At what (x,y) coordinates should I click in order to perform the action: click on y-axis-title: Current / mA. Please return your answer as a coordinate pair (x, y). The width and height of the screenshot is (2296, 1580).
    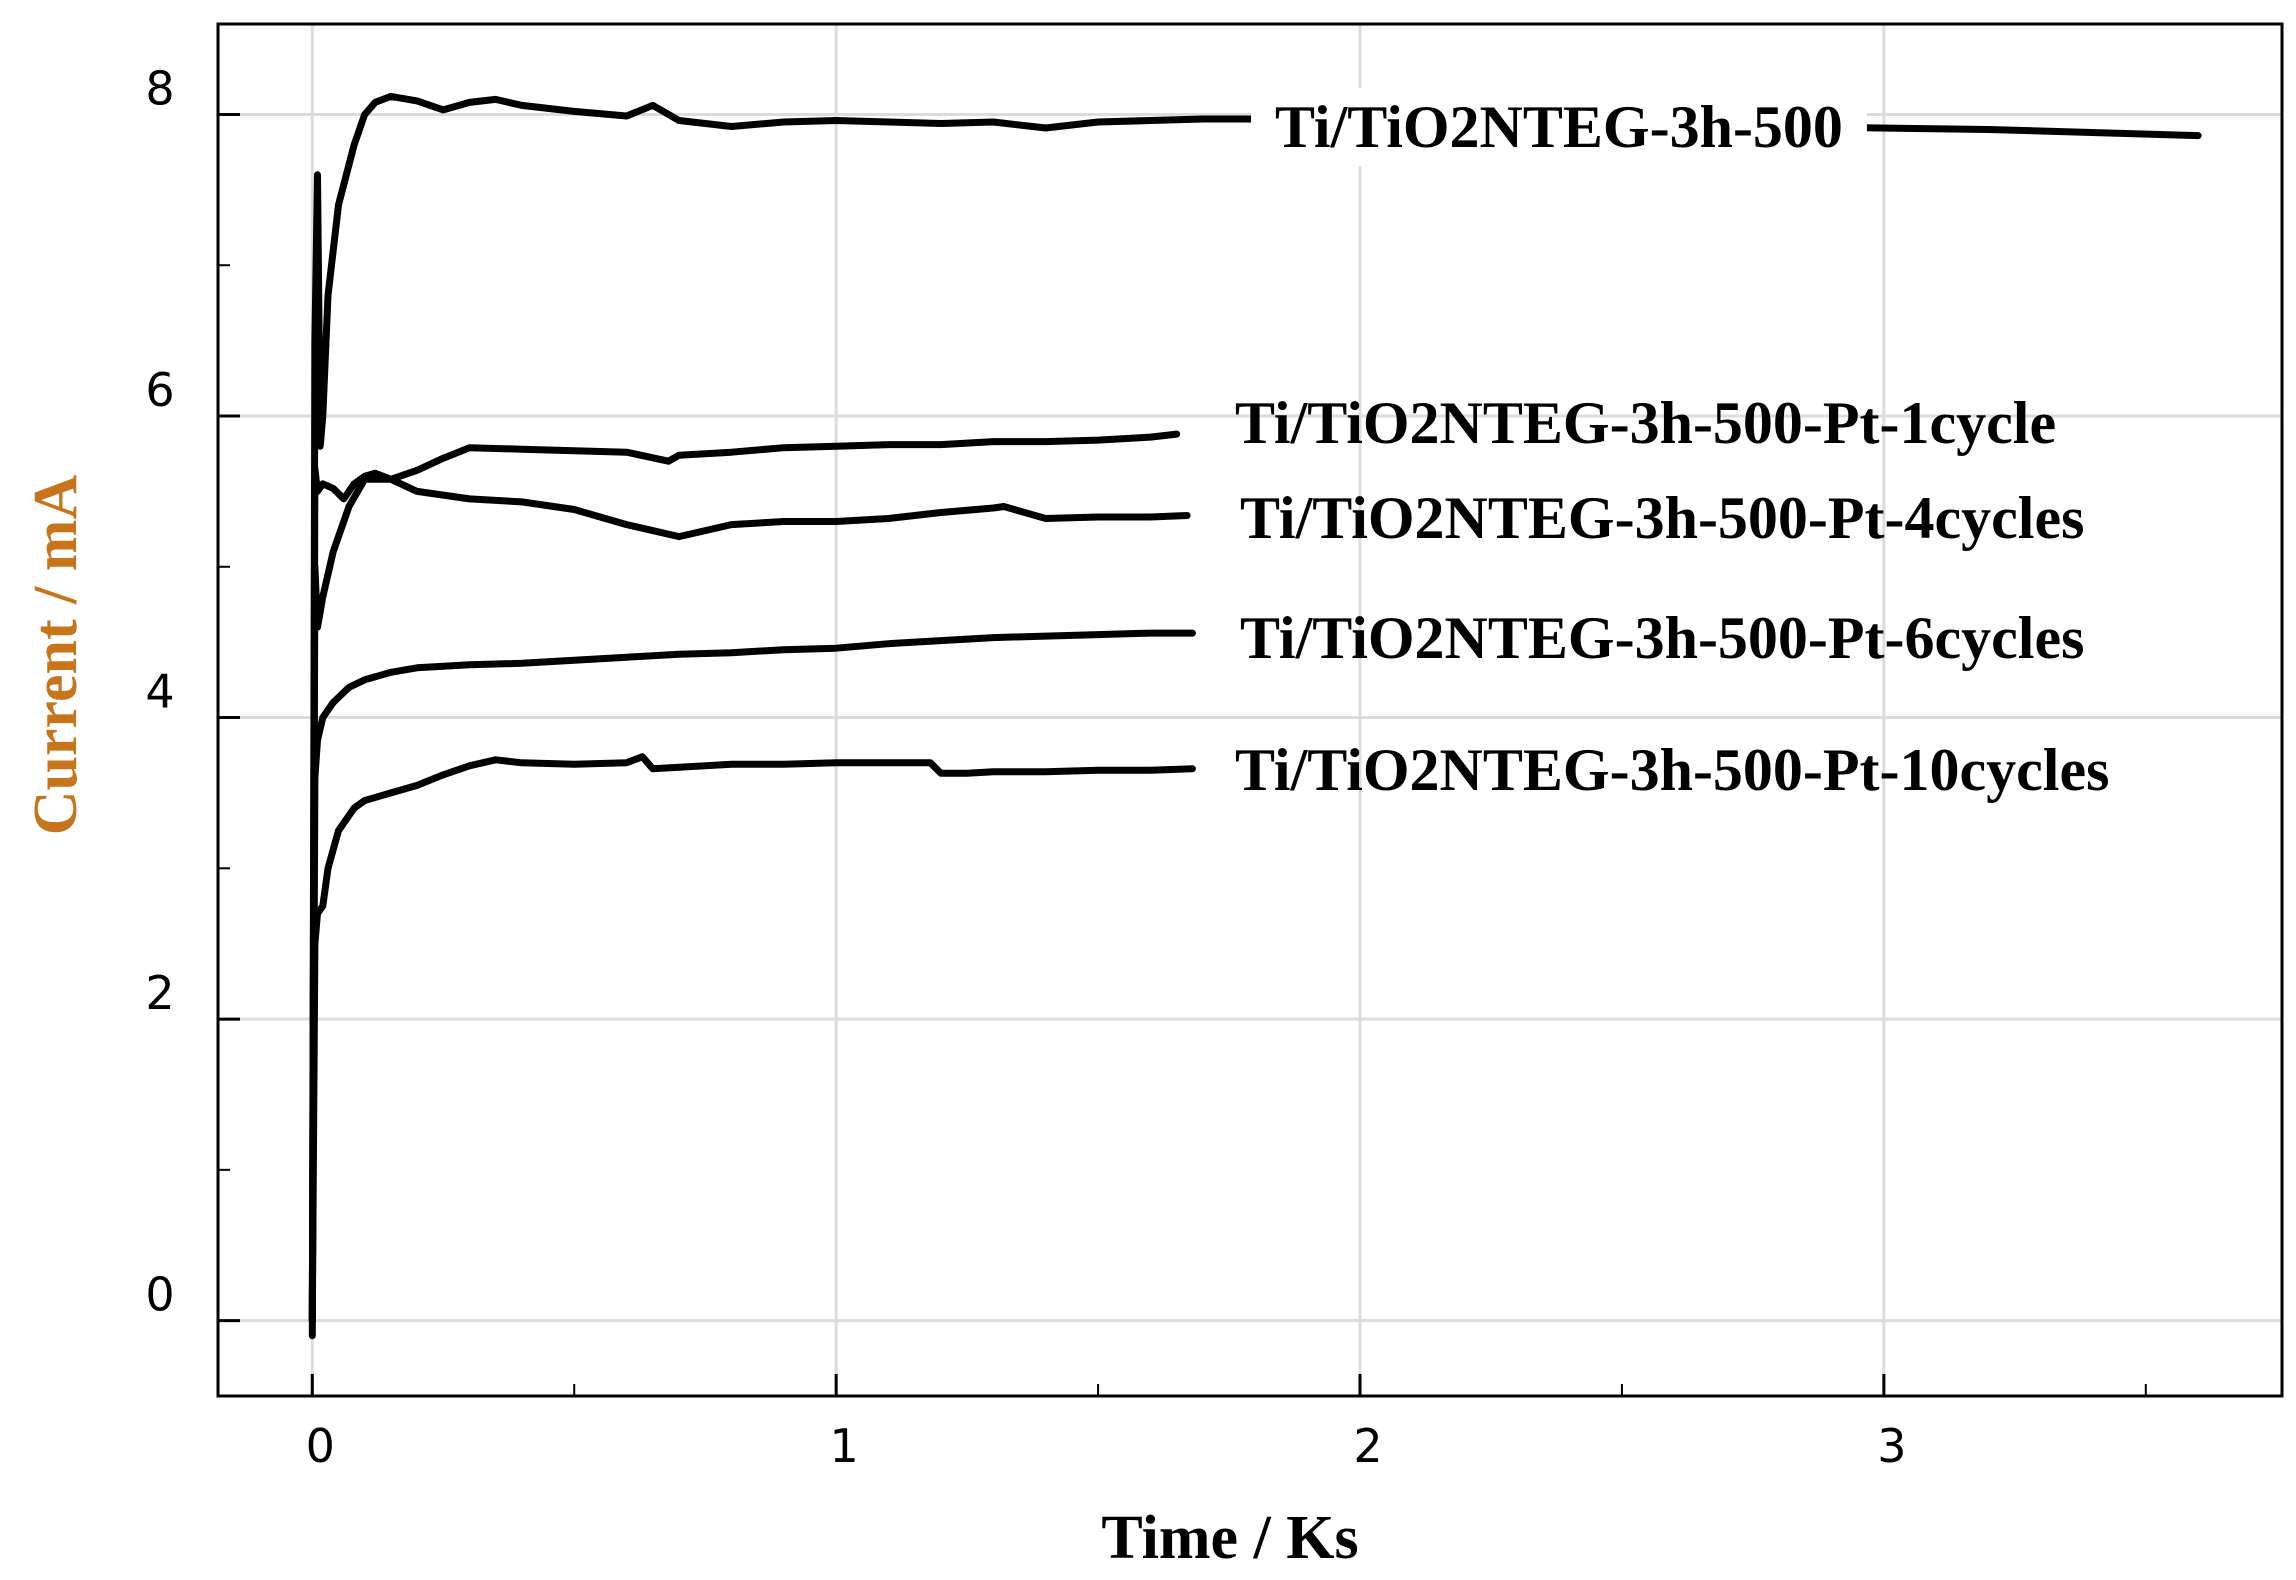
    Looking at the image, I should click on (56, 655).